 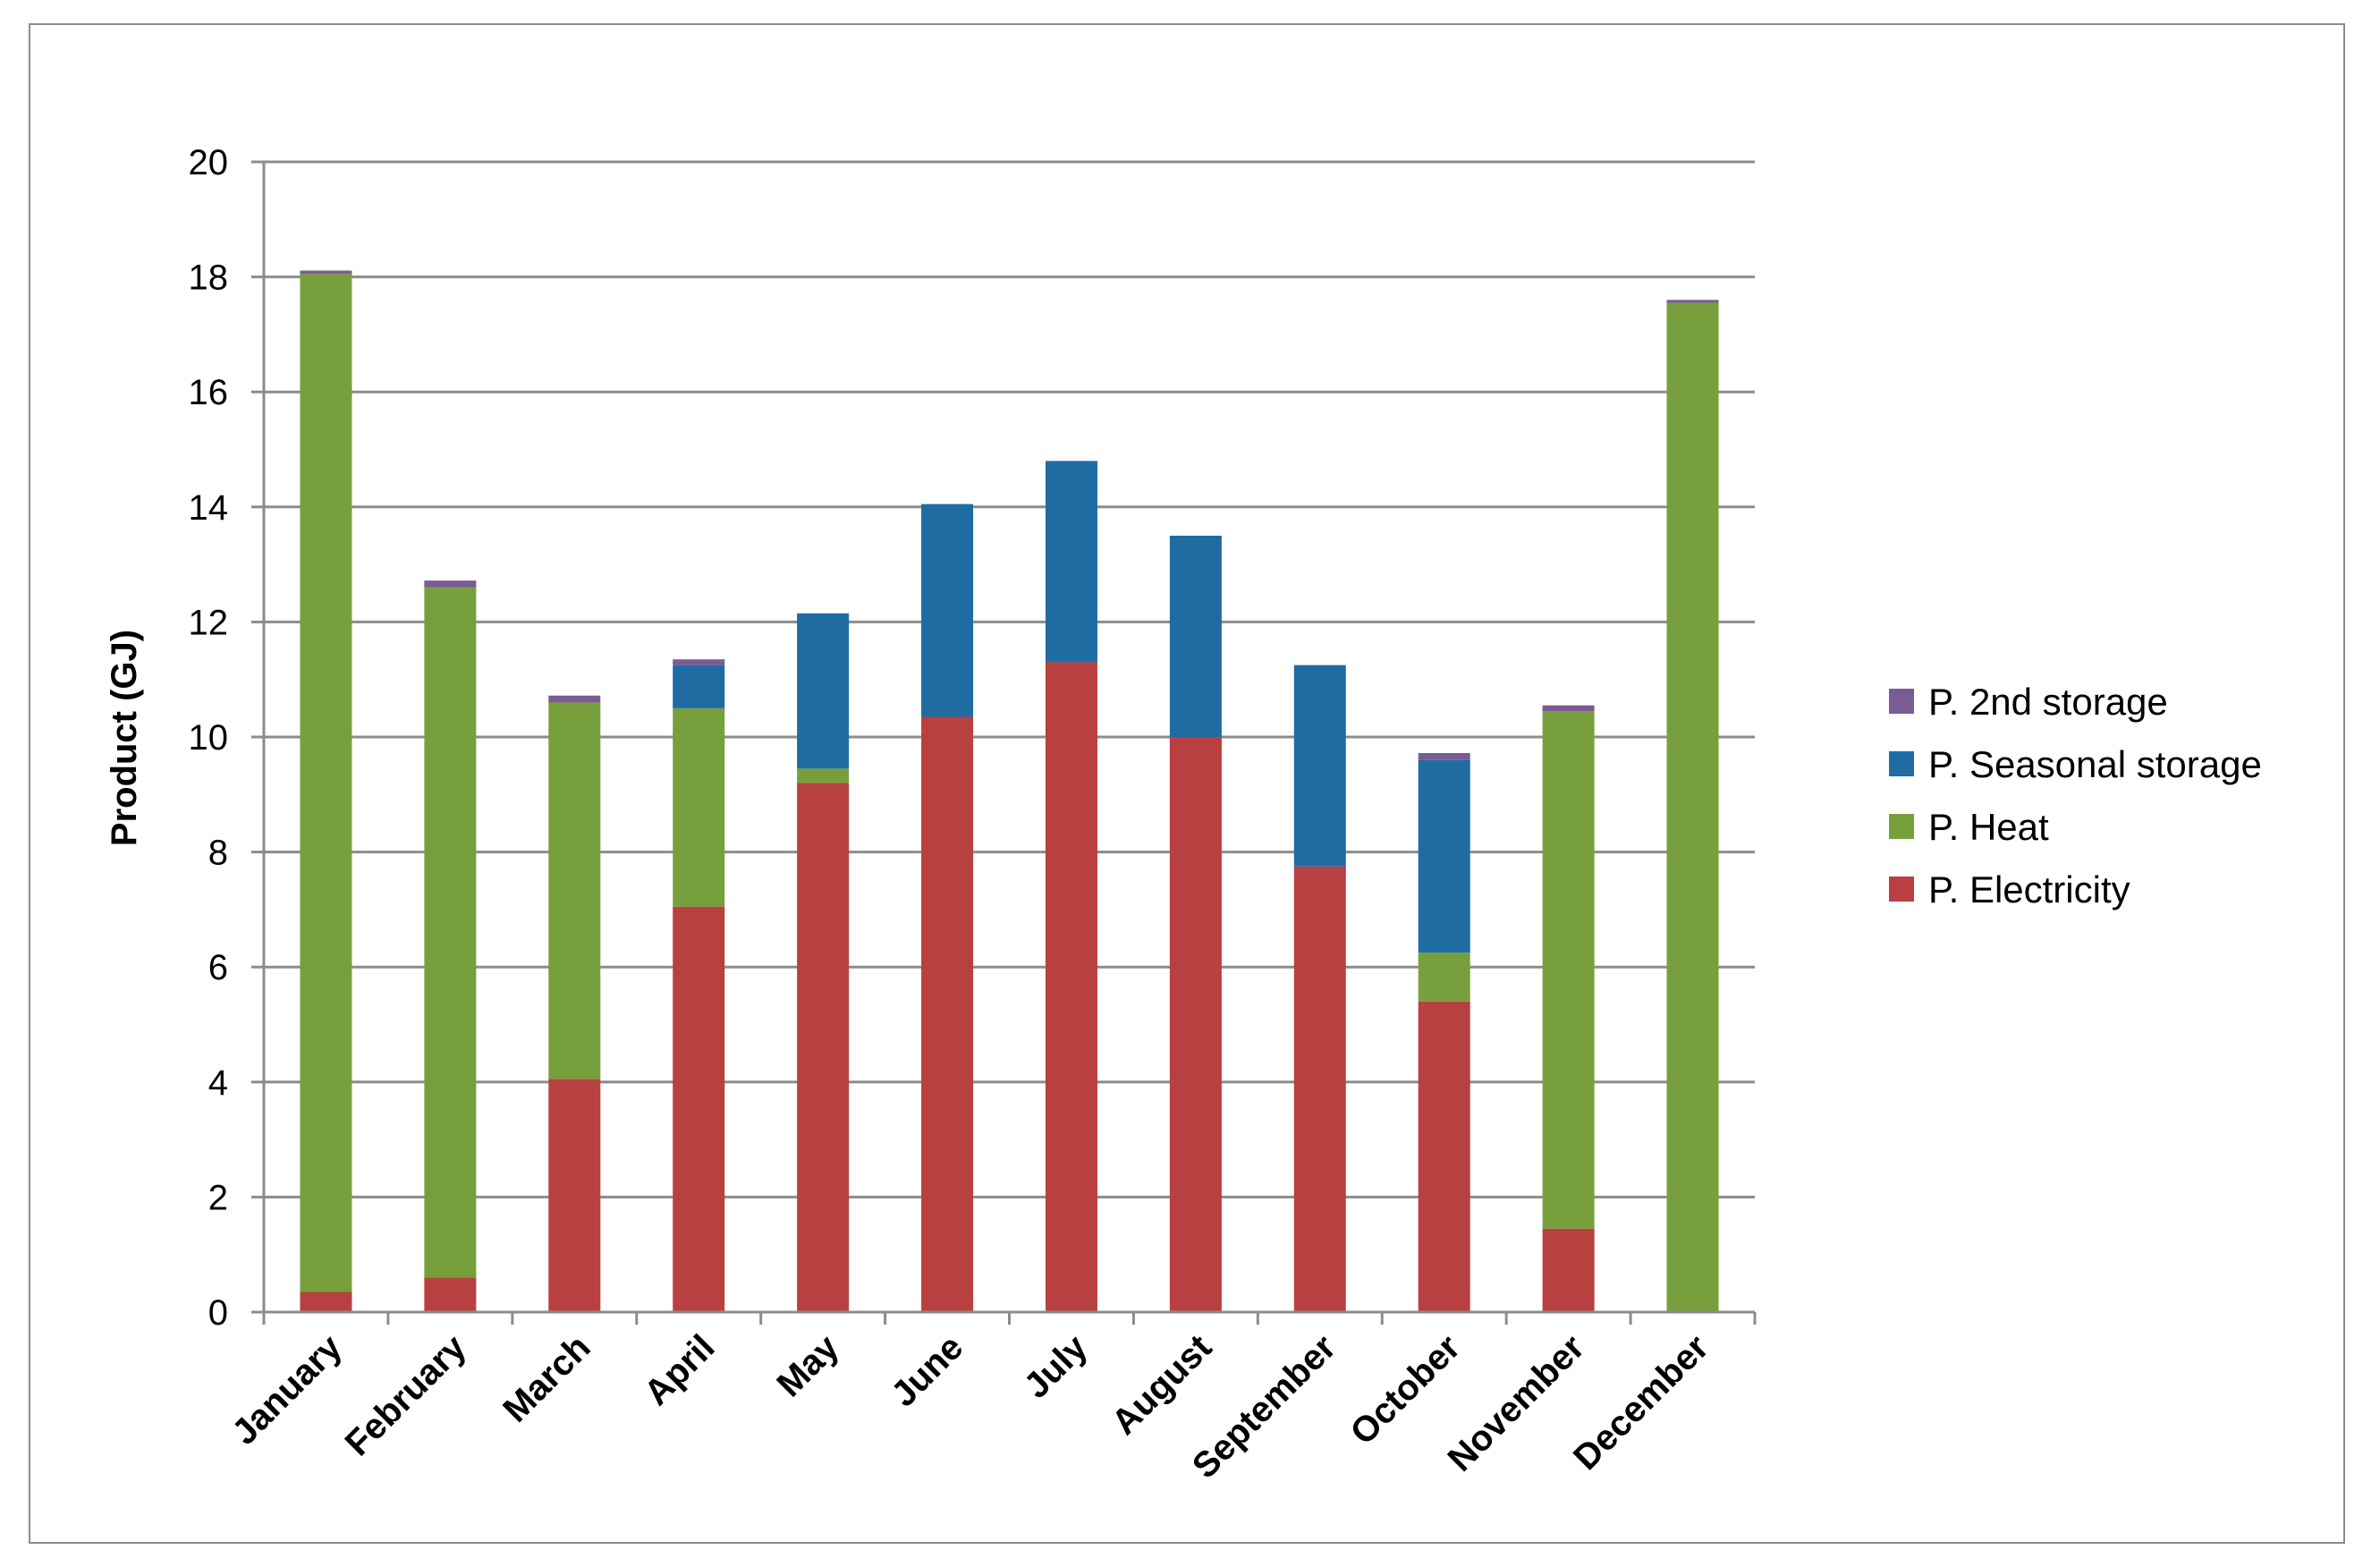 I want to click on x-tick-label: January, so click(x=287, y=1390).